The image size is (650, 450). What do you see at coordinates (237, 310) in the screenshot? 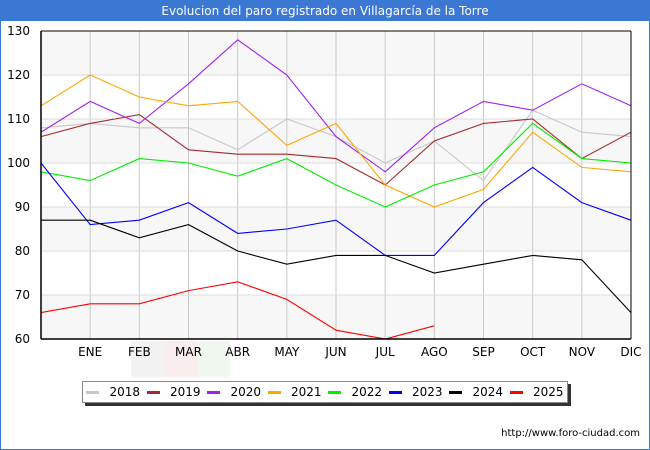
I see `series-line-2025` at bounding box center [237, 310].